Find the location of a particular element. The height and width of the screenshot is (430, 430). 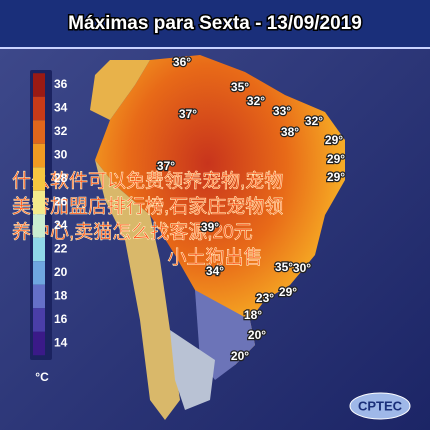

colorbar-tick-label: 14 is located at coordinates (61, 343).